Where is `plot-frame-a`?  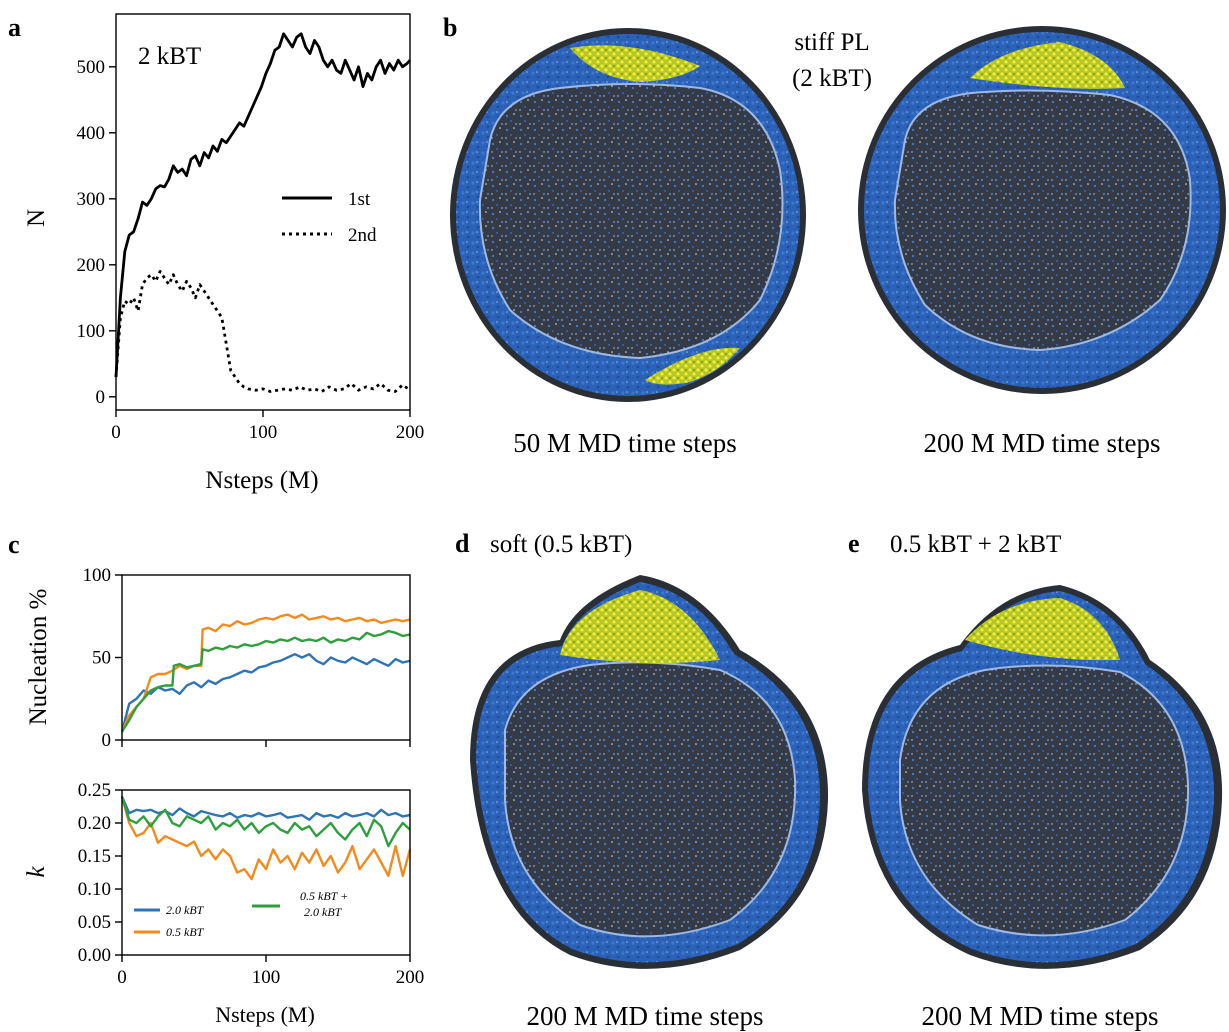
plot-frame-a is located at coordinates (263, 212).